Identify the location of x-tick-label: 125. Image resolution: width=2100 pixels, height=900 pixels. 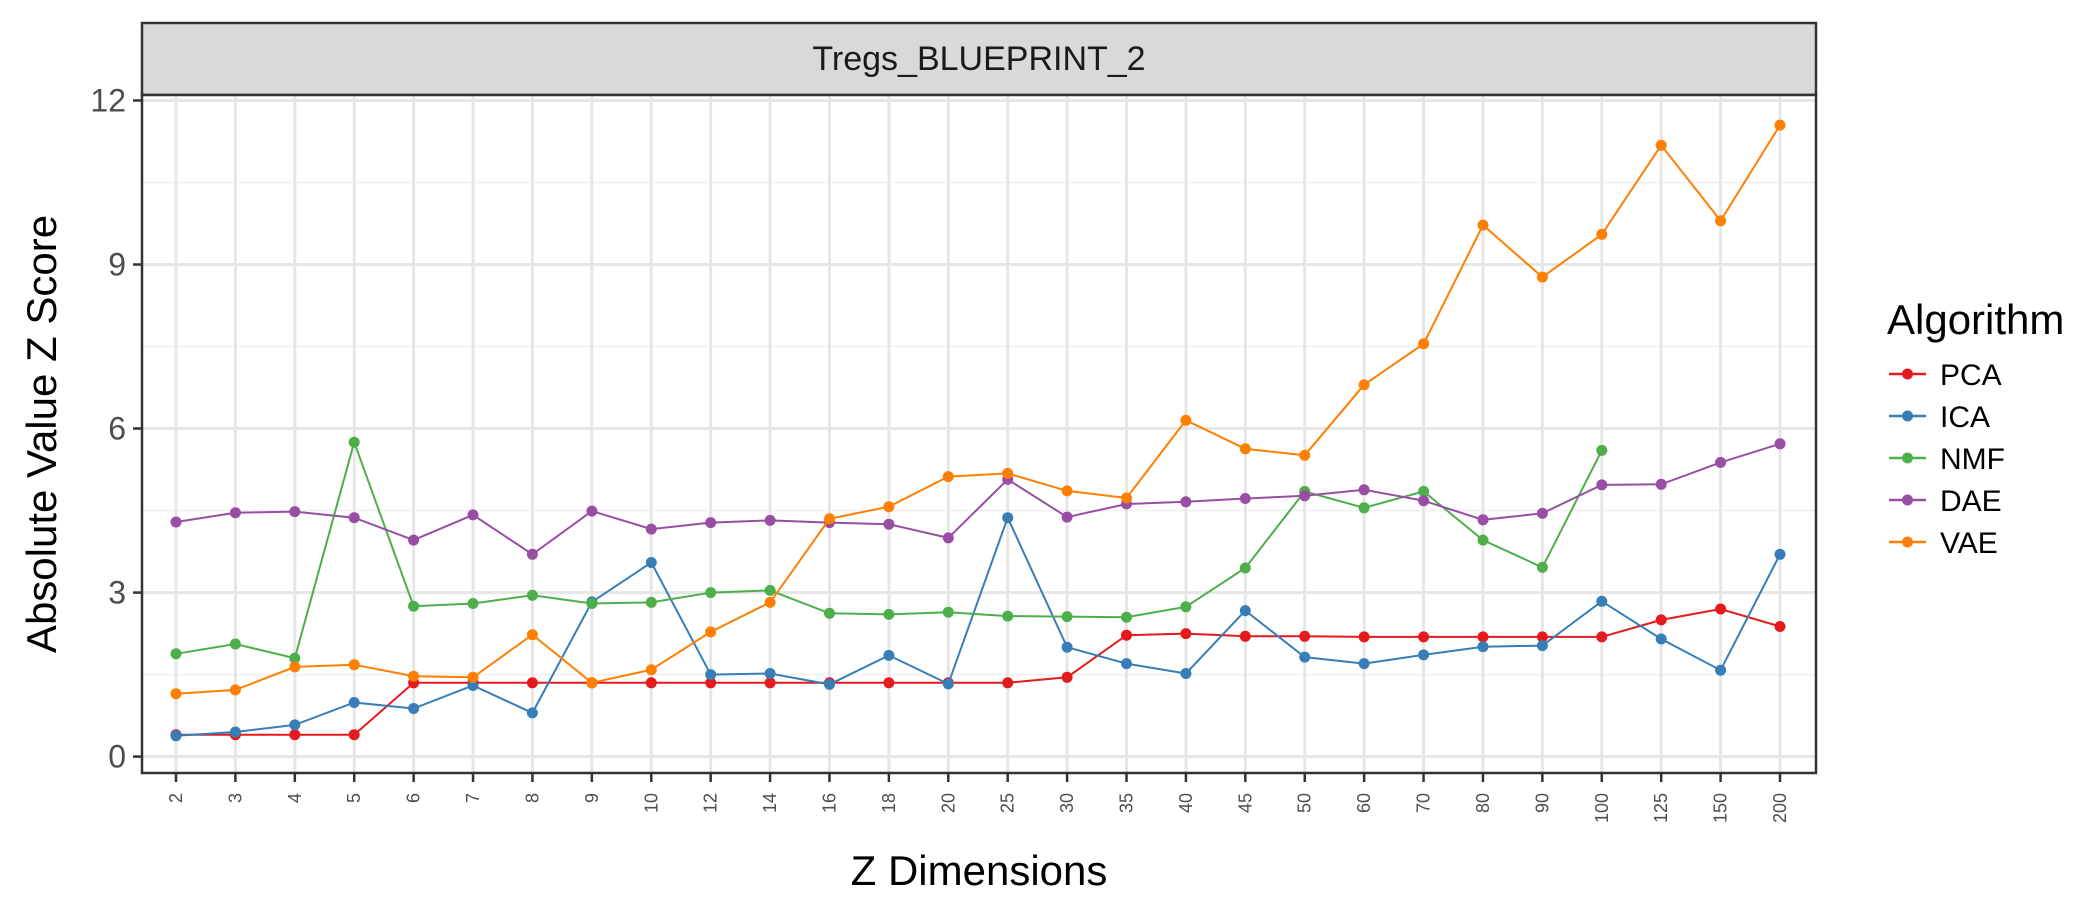
(1661, 808).